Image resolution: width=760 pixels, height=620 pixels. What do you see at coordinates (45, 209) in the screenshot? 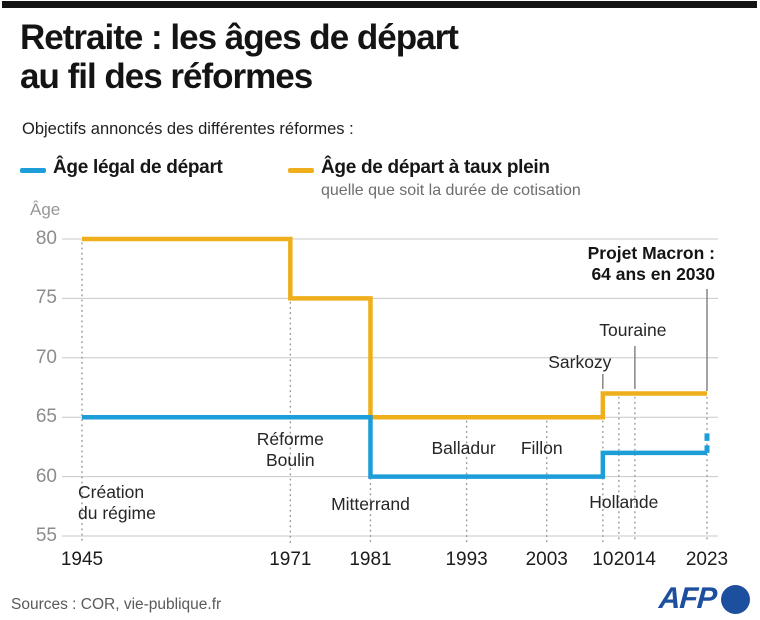
I see `y-axis-title: Âge` at bounding box center [45, 209].